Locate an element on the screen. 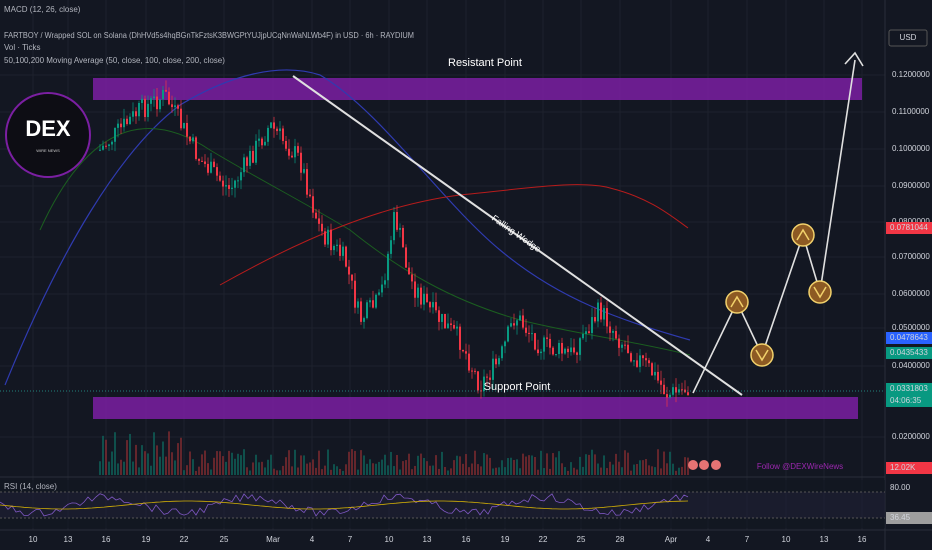 This screenshot has height=550, width=932. currency-box is located at coordinates (908, 38).